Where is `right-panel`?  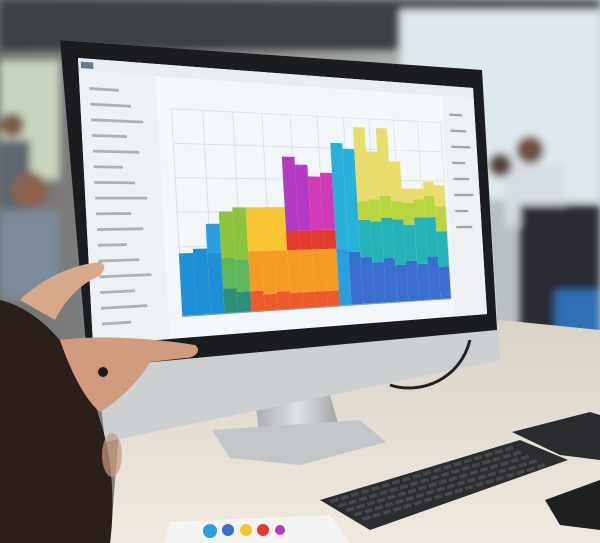
right-panel is located at coordinates (464, 206).